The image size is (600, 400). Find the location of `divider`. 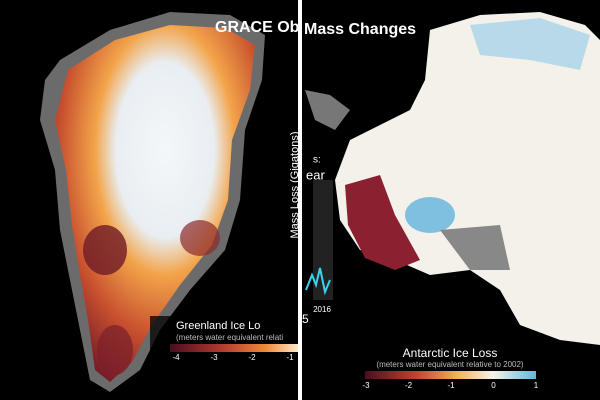

divider is located at coordinates (300, 200).